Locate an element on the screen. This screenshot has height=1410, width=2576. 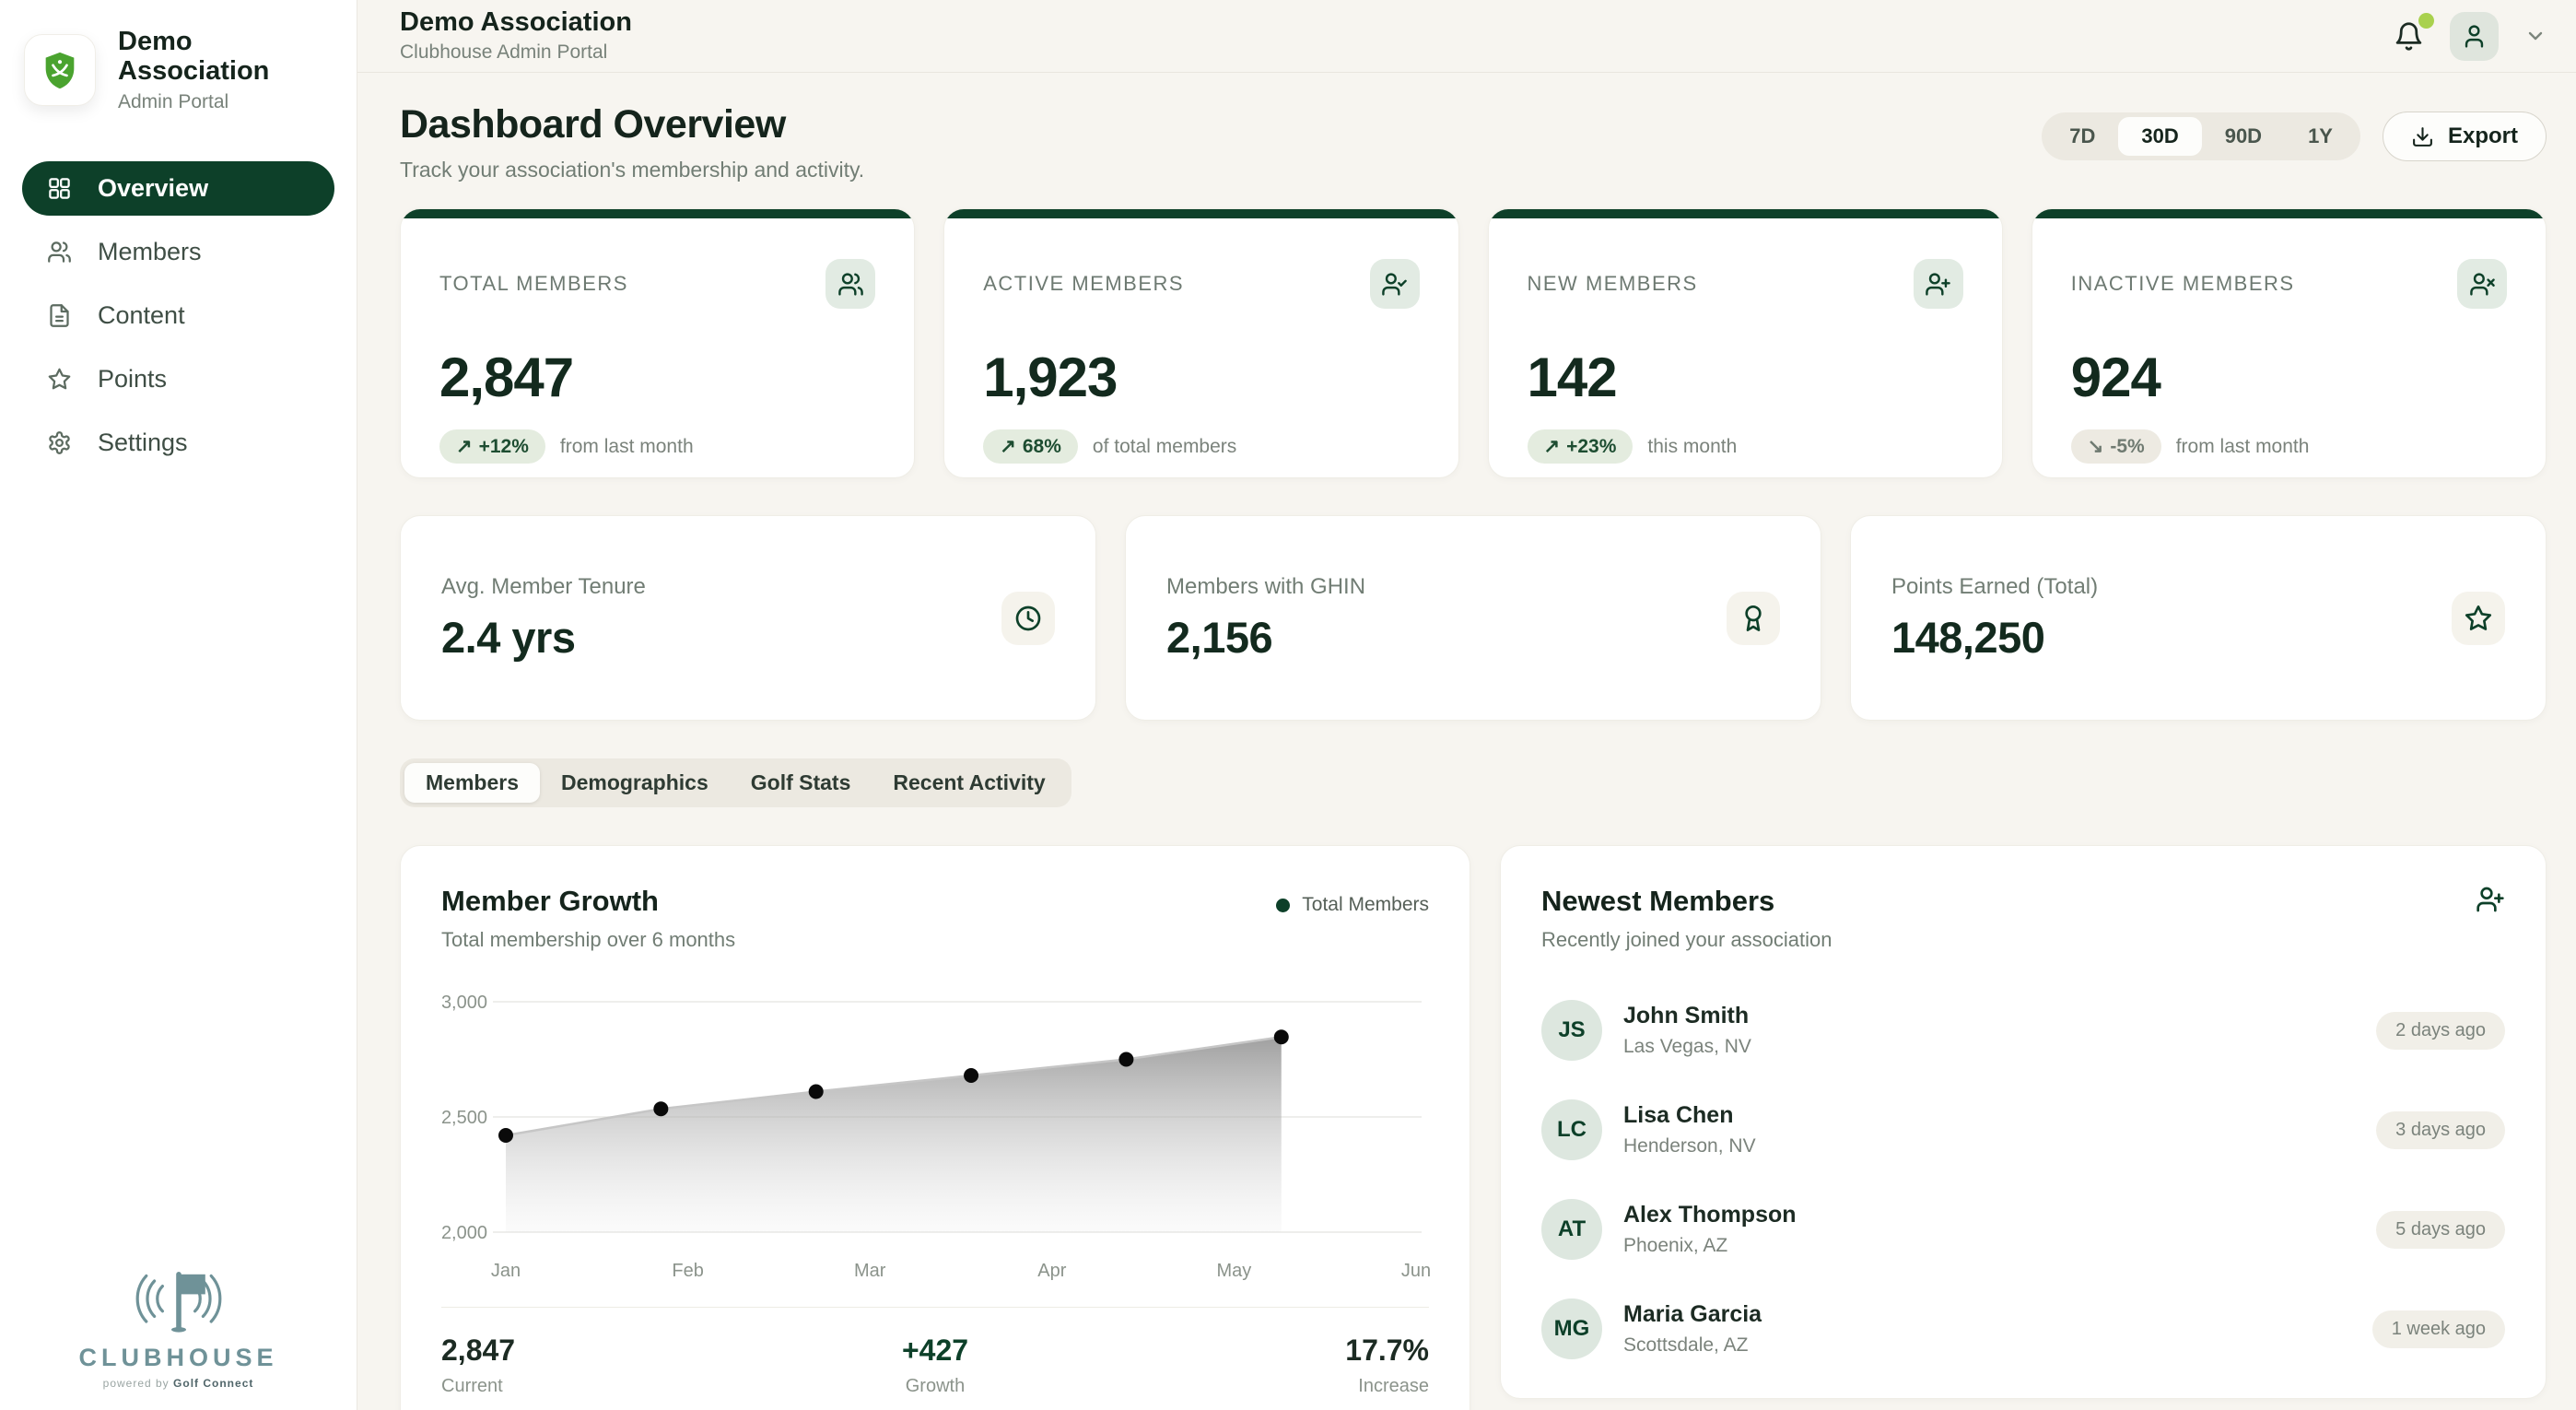
user-icon is located at coordinates (2474, 36).